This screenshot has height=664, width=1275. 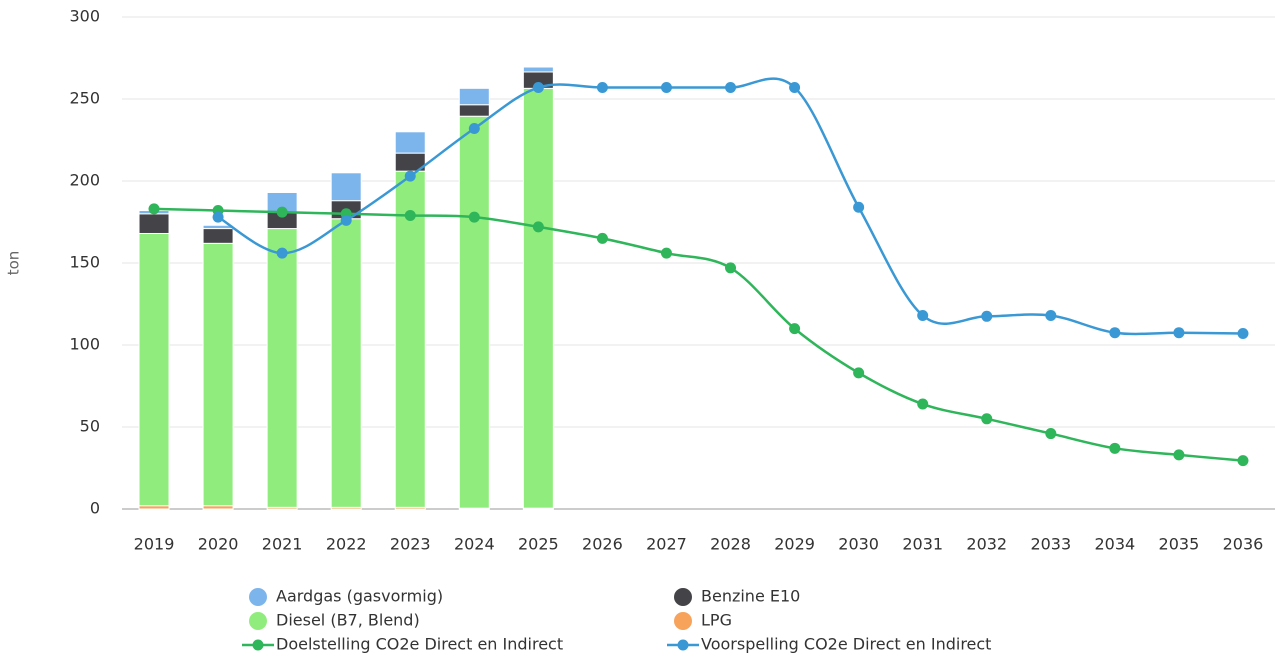 What do you see at coordinates (750, 596) in the screenshot?
I see `legend-label: Benzine E10` at bounding box center [750, 596].